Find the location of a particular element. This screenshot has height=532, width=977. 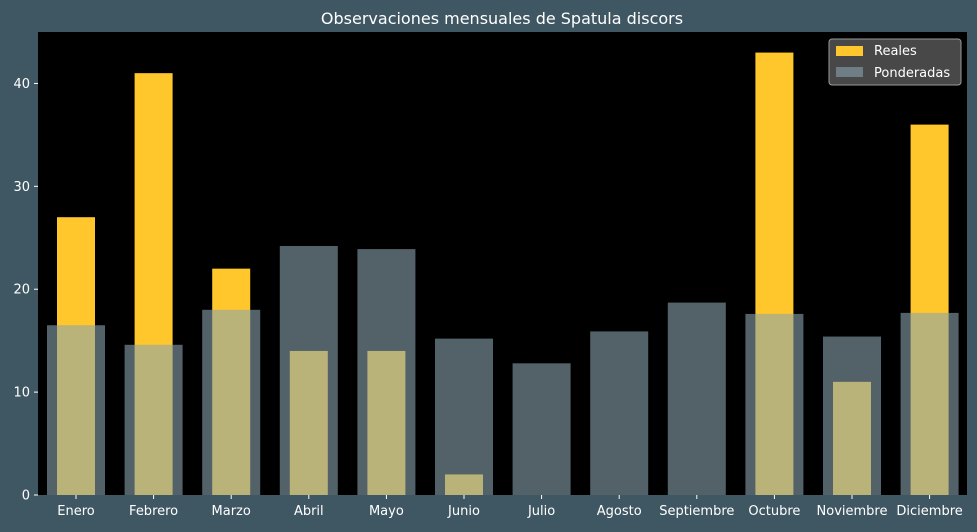

legend-label-reales: Reales is located at coordinates (895, 51).